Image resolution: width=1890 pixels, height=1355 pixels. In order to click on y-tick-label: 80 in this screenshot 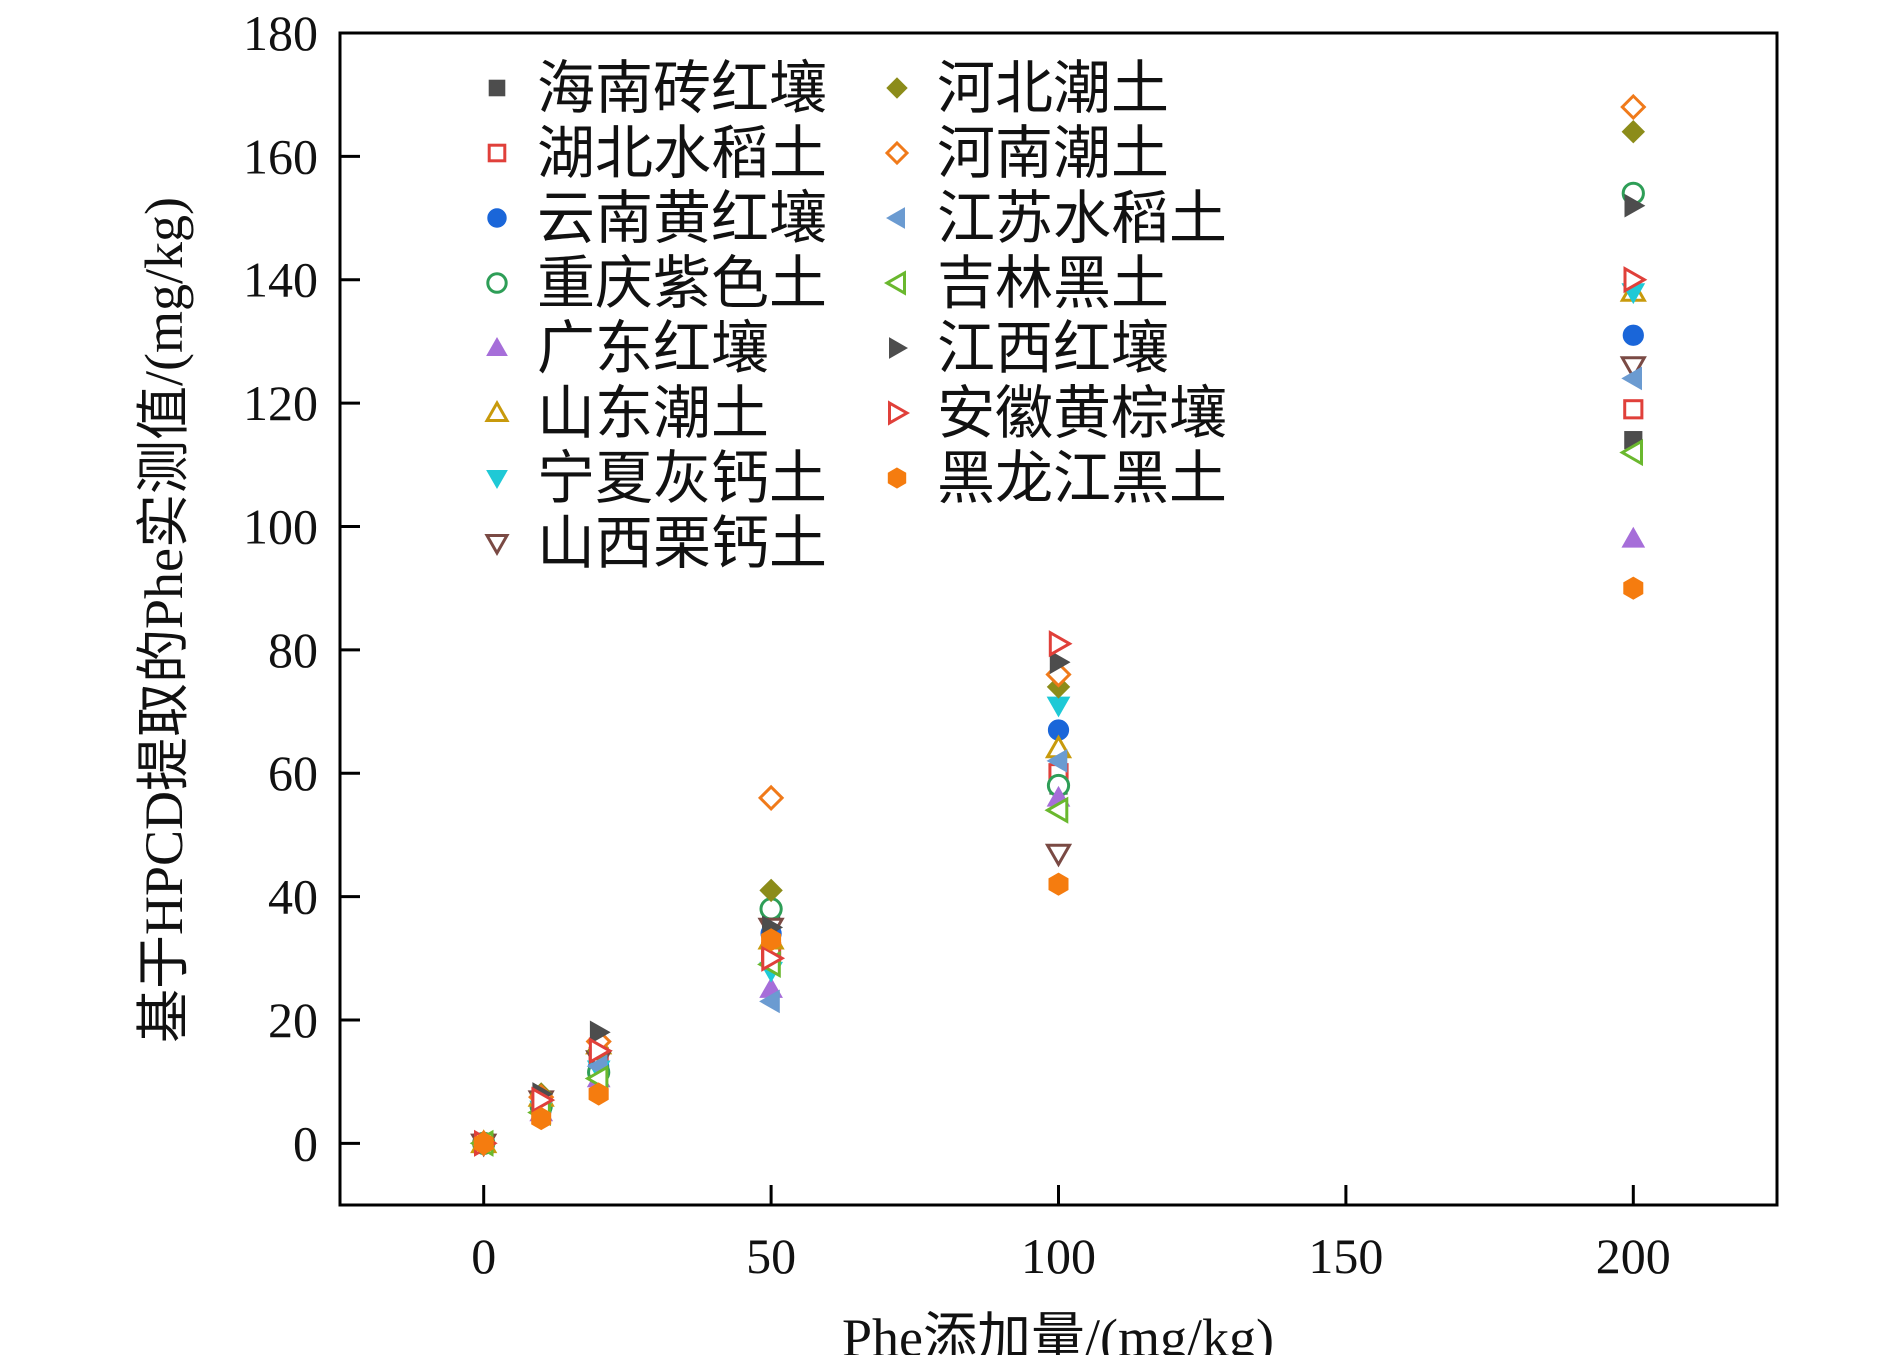, I will do `click(293, 650)`.